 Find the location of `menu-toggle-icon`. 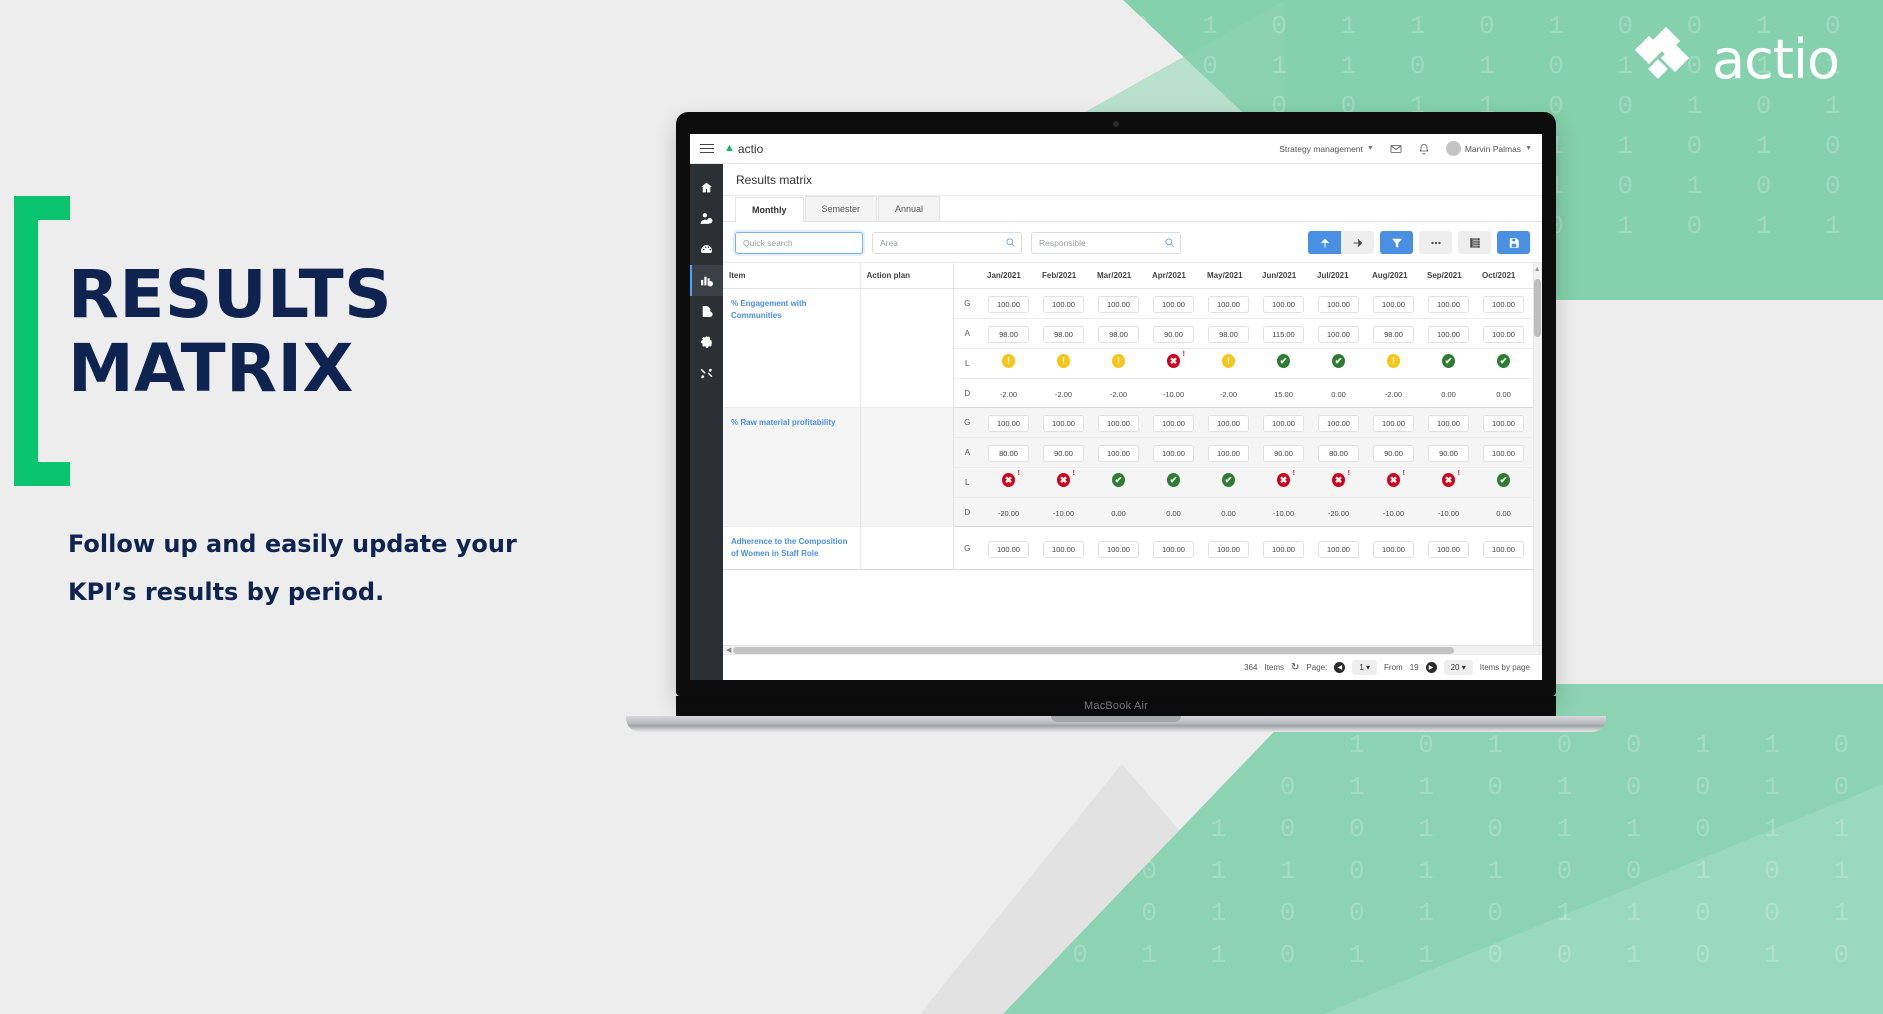

menu-toggle-icon is located at coordinates (707, 148).